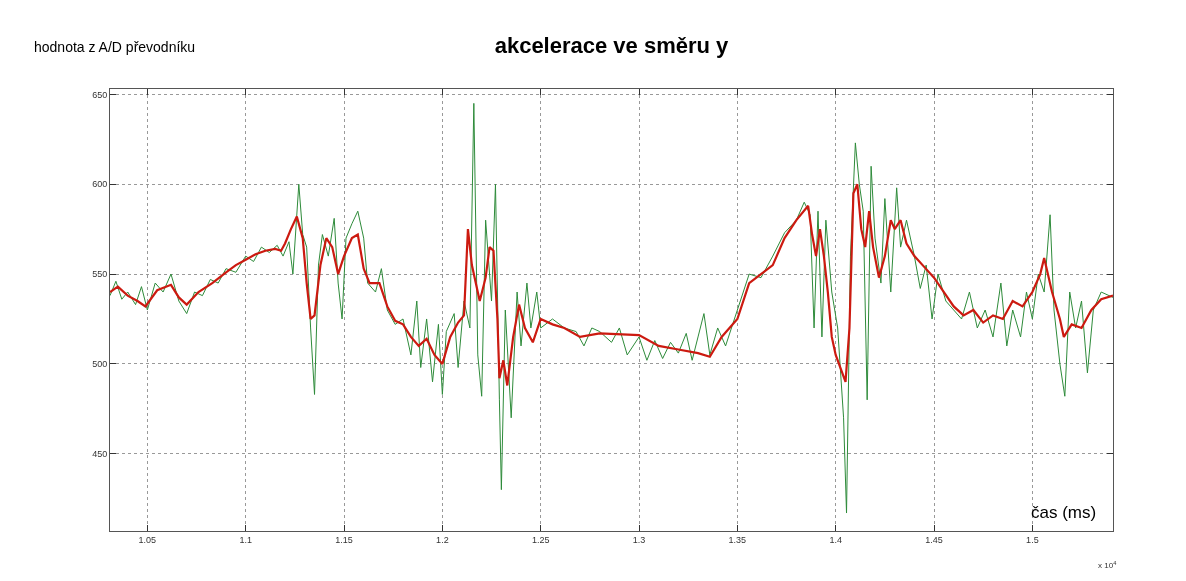  I want to click on x-tick-label: 1.15, so click(344, 539).